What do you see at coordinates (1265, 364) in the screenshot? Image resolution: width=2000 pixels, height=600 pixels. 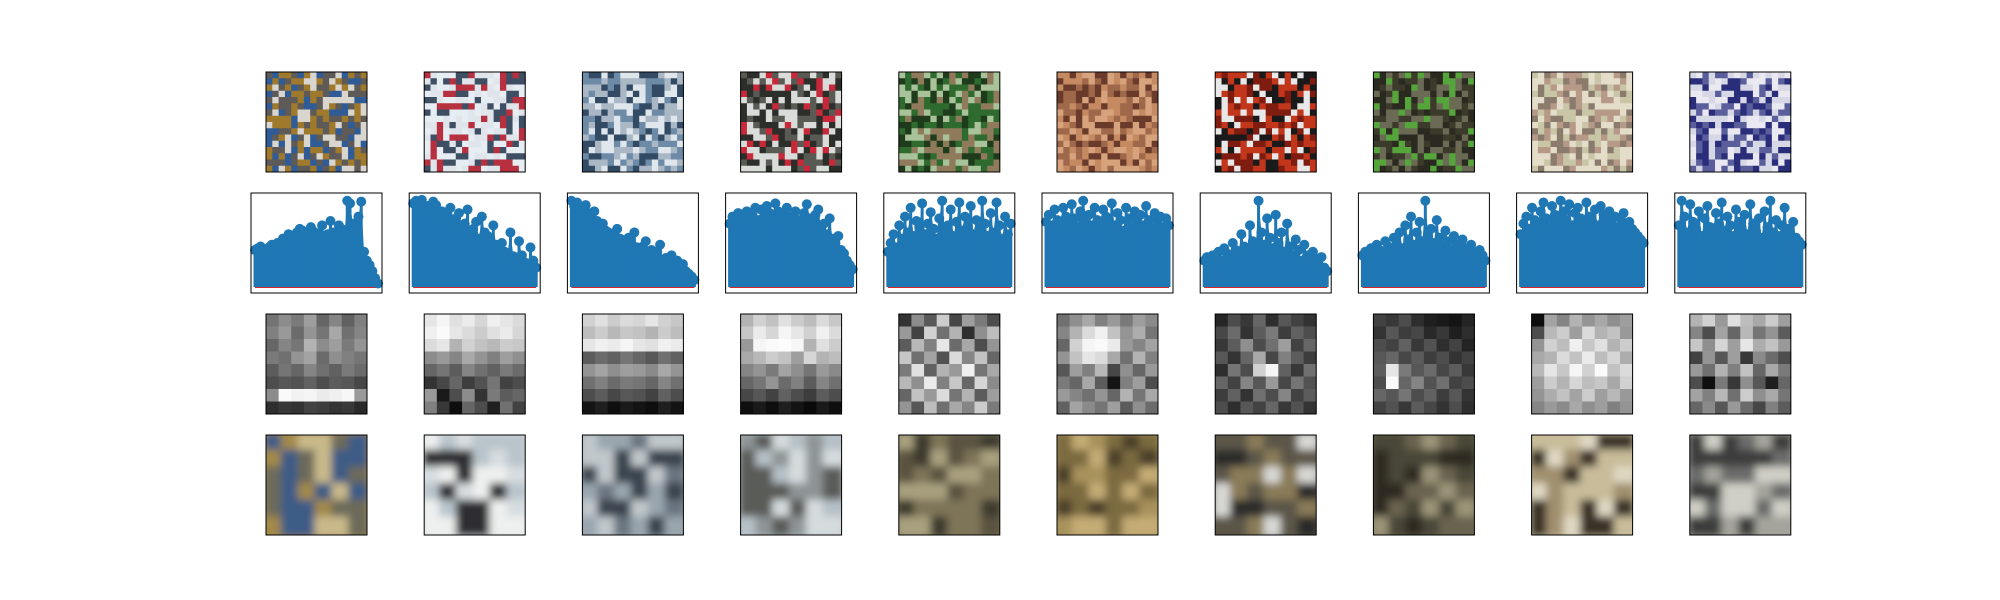 I see `grayscale-map-panel` at bounding box center [1265, 364].